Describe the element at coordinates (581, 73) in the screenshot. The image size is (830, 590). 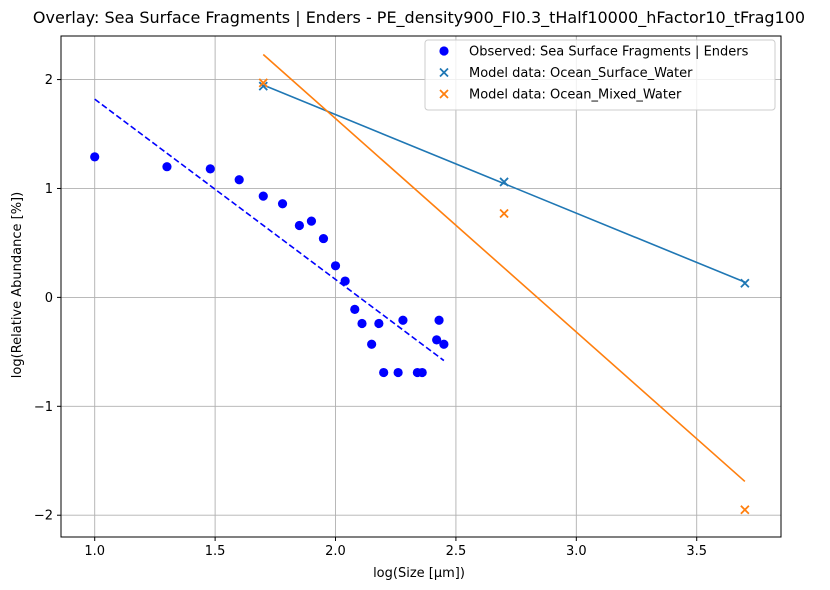
I see `legend-entry-label: Model data: Ocean_Surface_Water` at that location.